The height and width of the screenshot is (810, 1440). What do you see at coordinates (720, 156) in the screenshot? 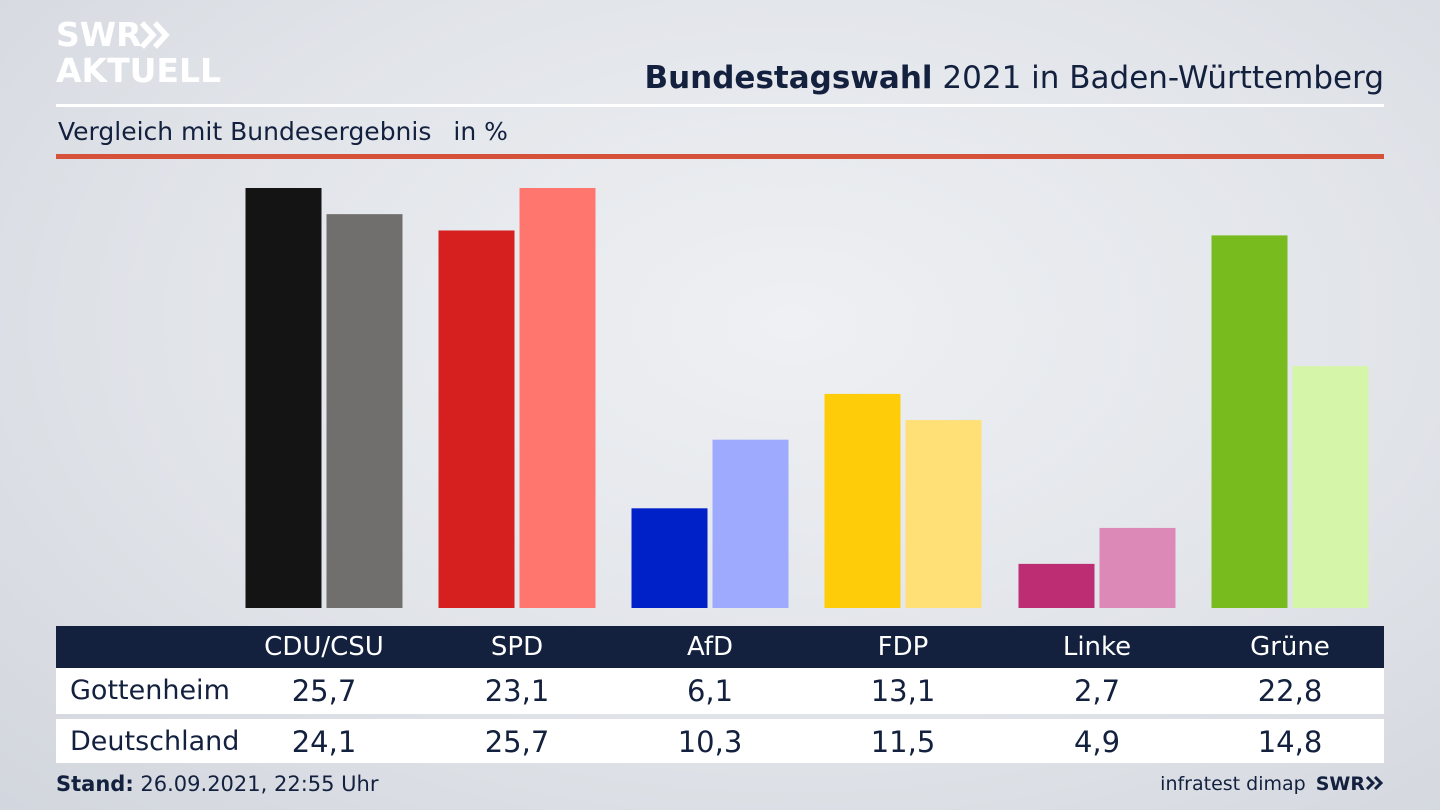
I see `subtitle-divider` at bounding box center [720, 156].